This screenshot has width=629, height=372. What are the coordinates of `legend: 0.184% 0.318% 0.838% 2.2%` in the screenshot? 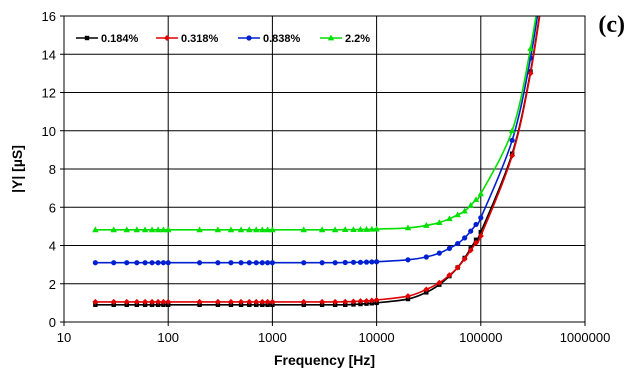 It's located at (223, 39).